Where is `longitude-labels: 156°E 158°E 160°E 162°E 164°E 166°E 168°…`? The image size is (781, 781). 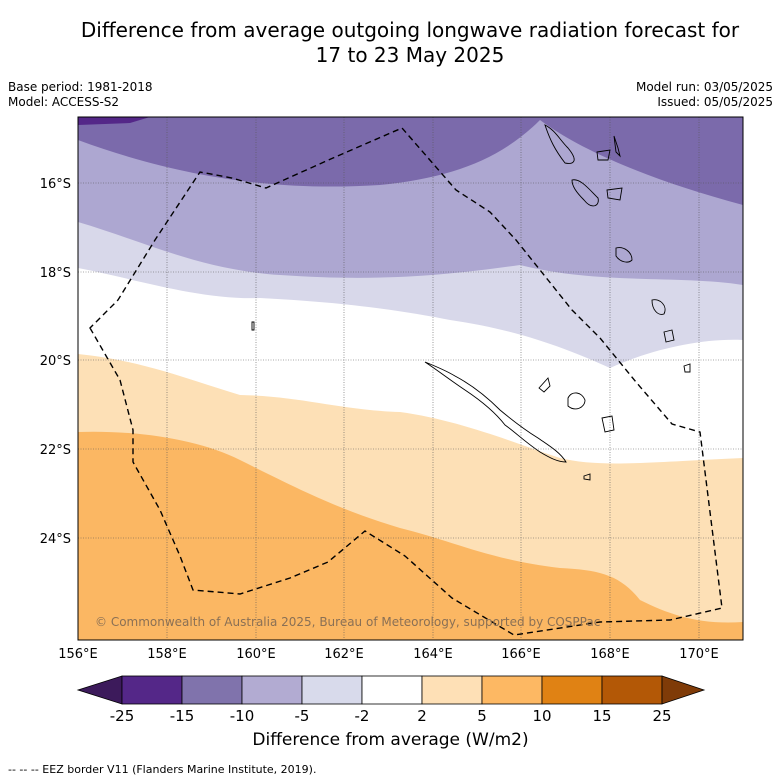 longitude-labels: 156°E 158°E 160°E 162°E 164°E 166°E 168°… is located at coordinates (388, 654).